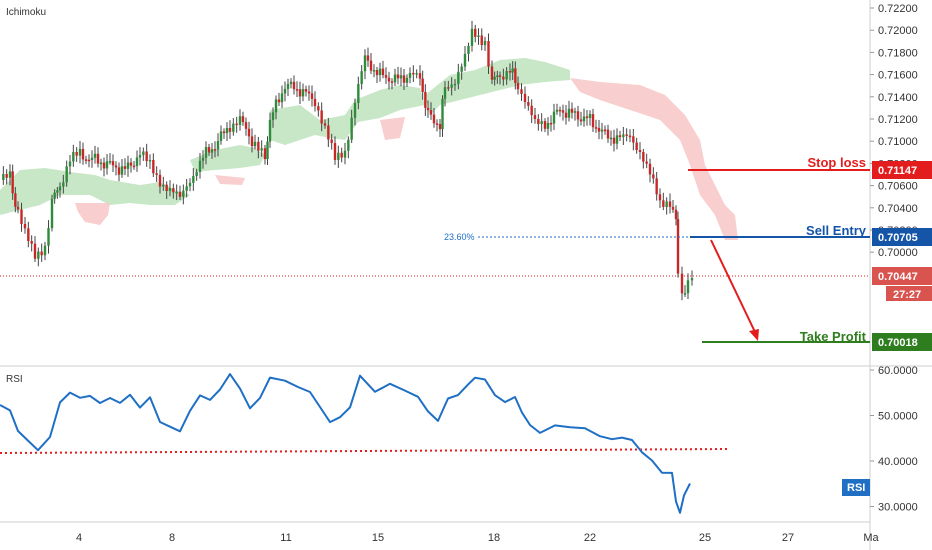 This screenshot has height=550, width=932. Describe the element at coordinates (285, 538) in the screenshot. I see `time-tick-label: 11` at that location.